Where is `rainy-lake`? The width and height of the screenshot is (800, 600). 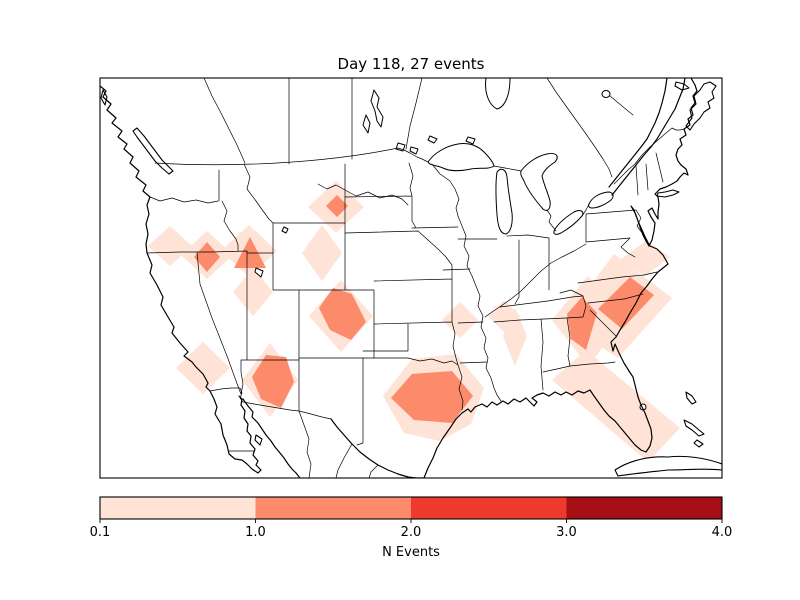
rainy-lake is located at coordinates (414, 150).